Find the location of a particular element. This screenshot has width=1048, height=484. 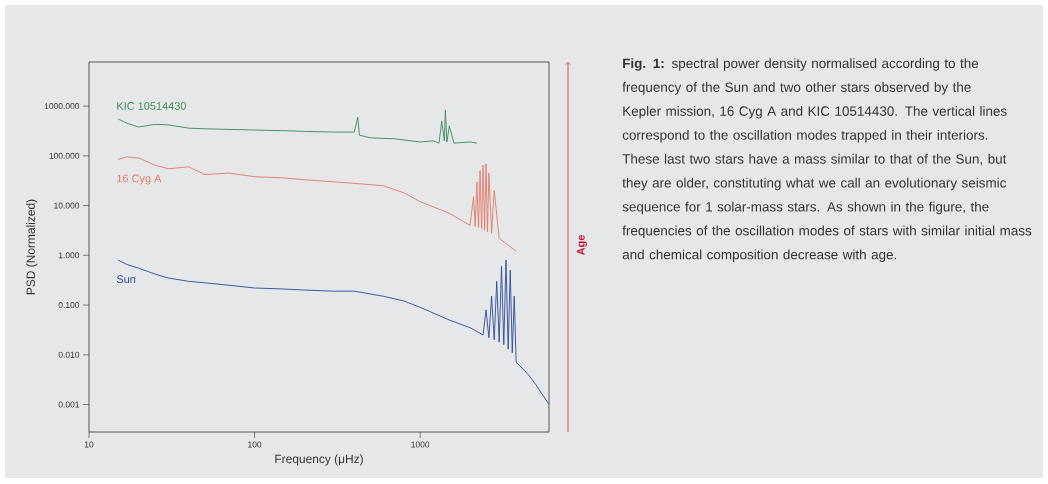

series-label: 16 Cyg A is located at coordinates (139, 179).